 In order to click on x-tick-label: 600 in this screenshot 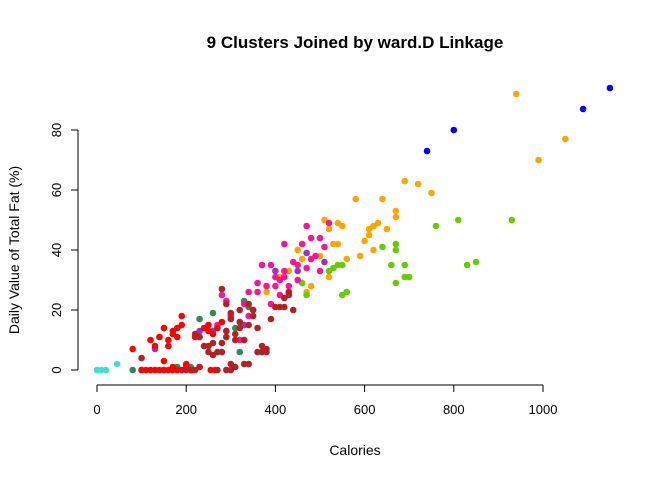, I will do `click(365, 409)`.